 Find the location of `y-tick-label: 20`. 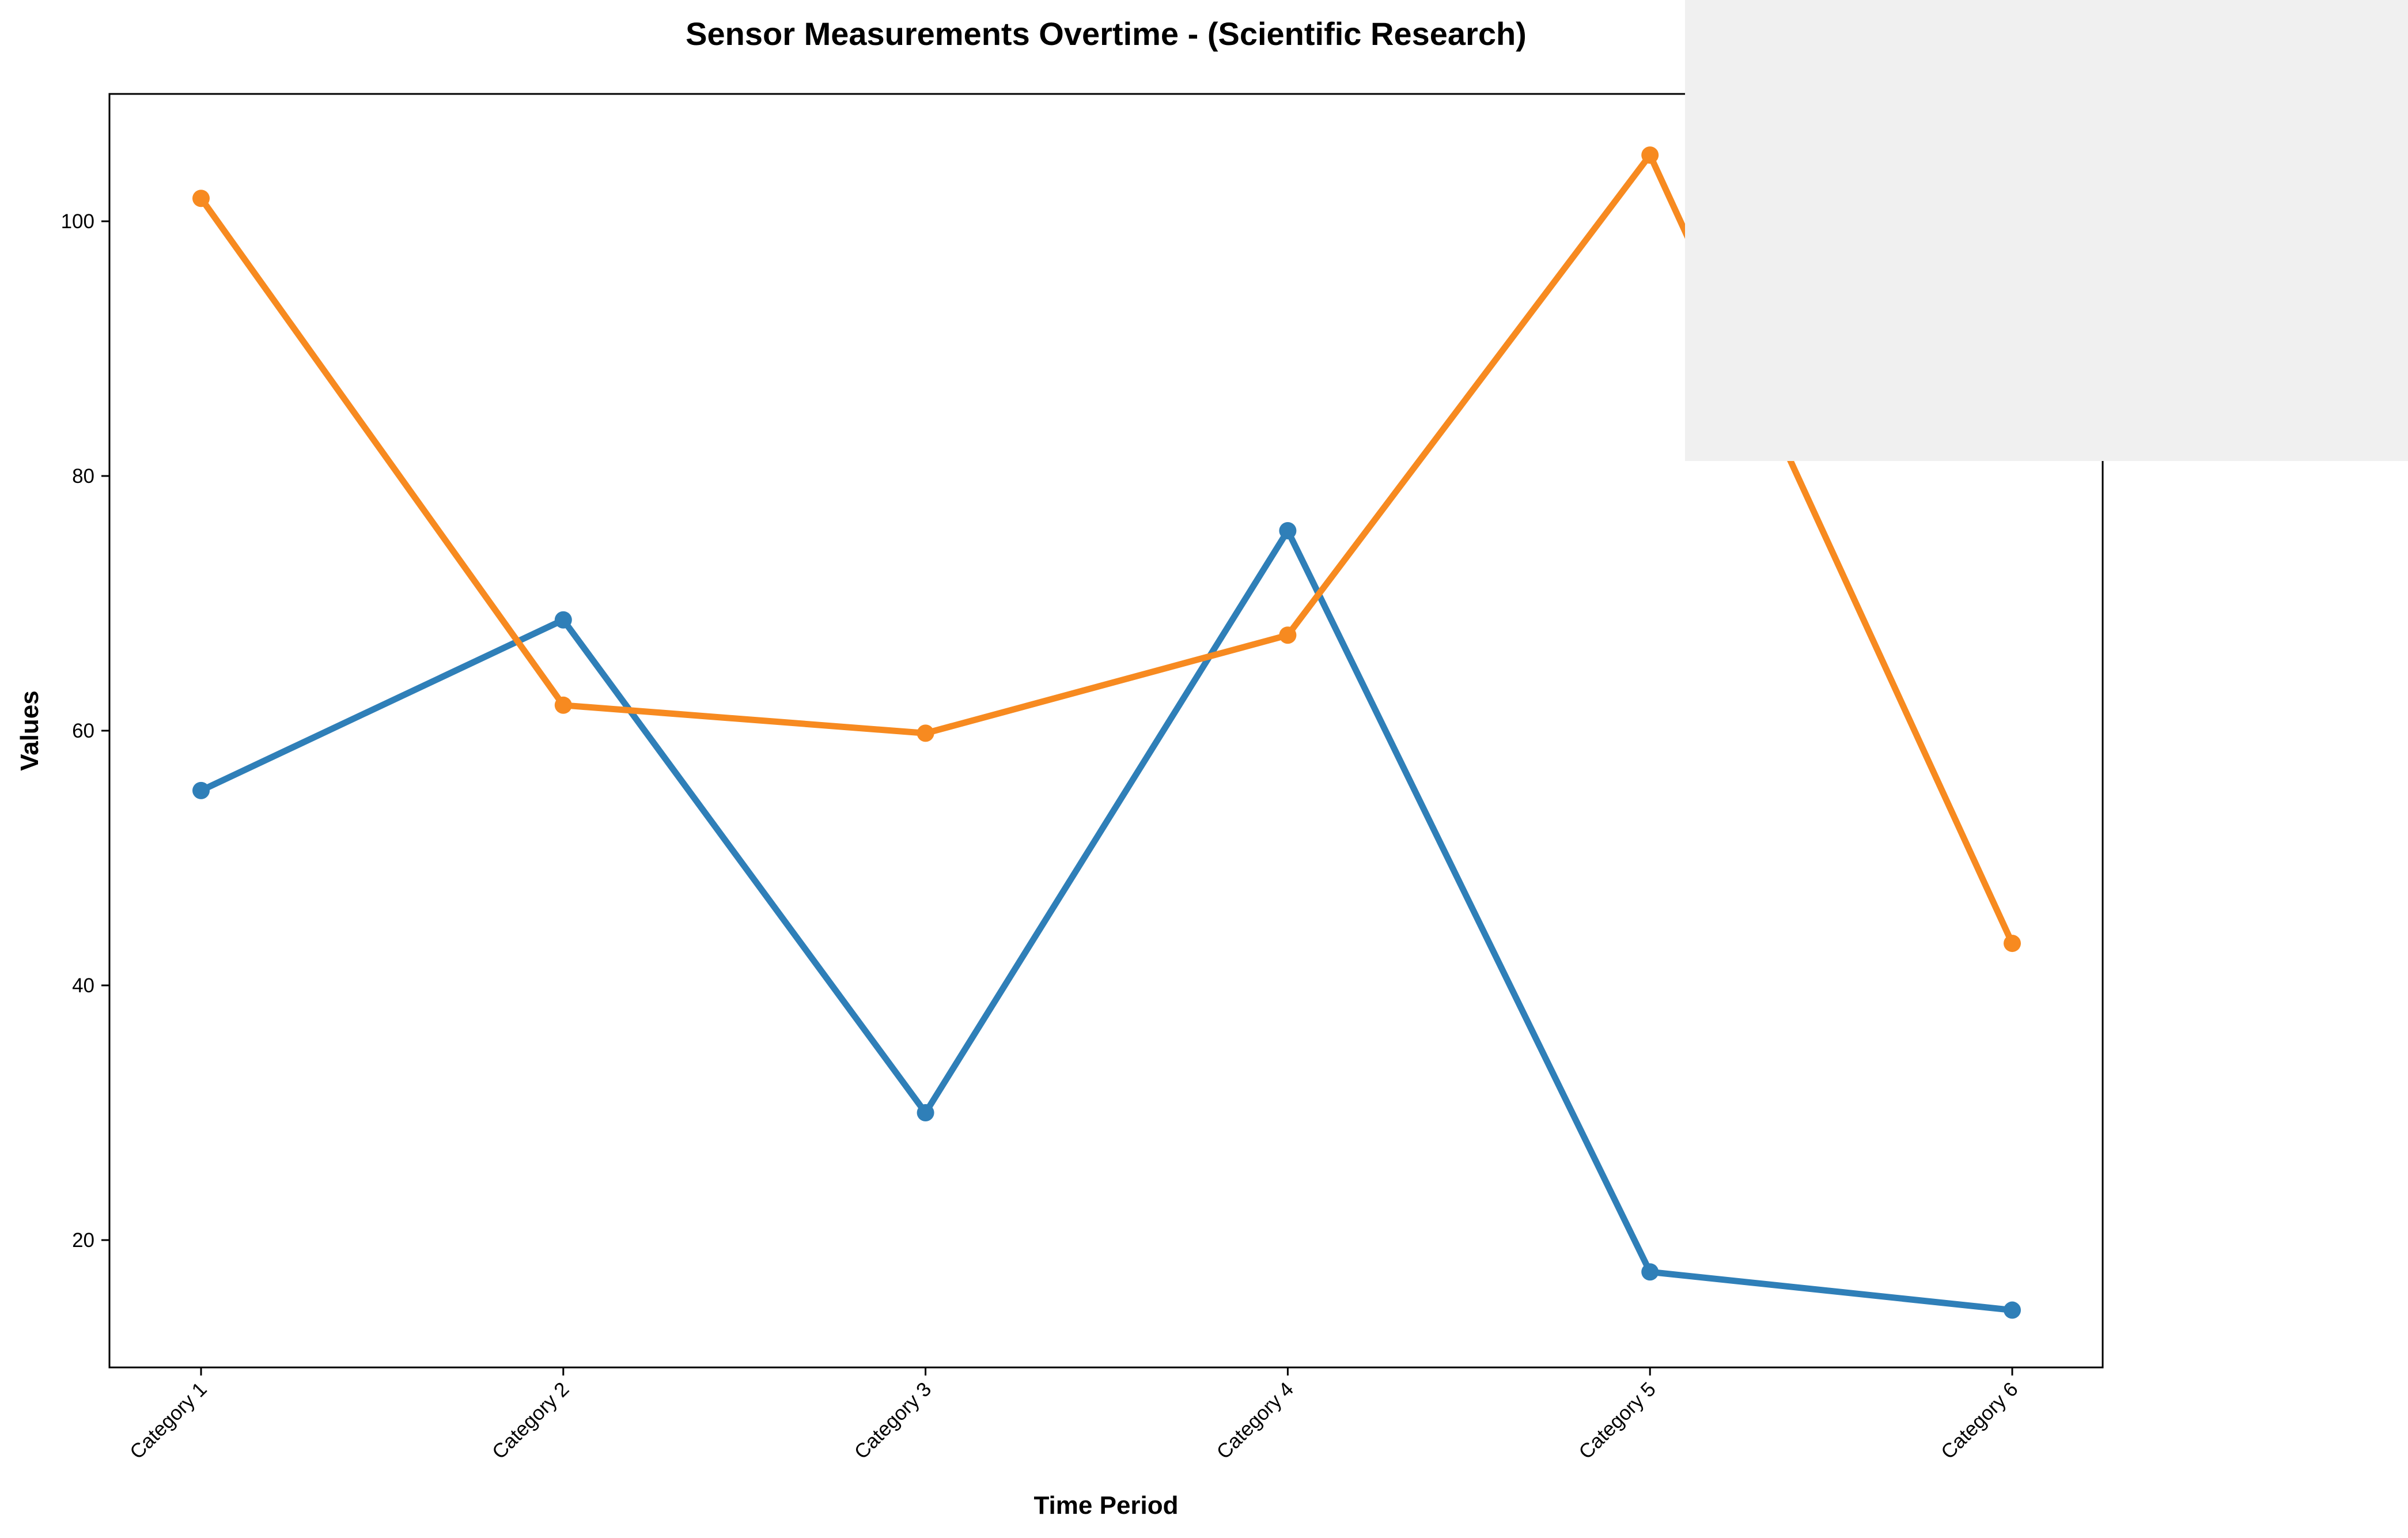

y-tick-label: 20 is located at coordinates (83, 1241).